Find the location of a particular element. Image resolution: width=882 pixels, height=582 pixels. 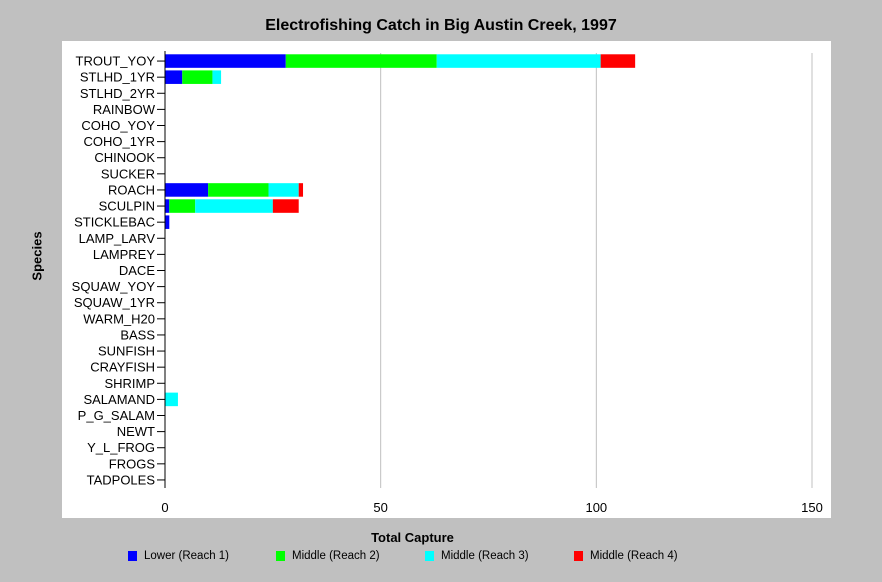

y-tick-label: STICKLEBAC is located at coordinates (114, 222).